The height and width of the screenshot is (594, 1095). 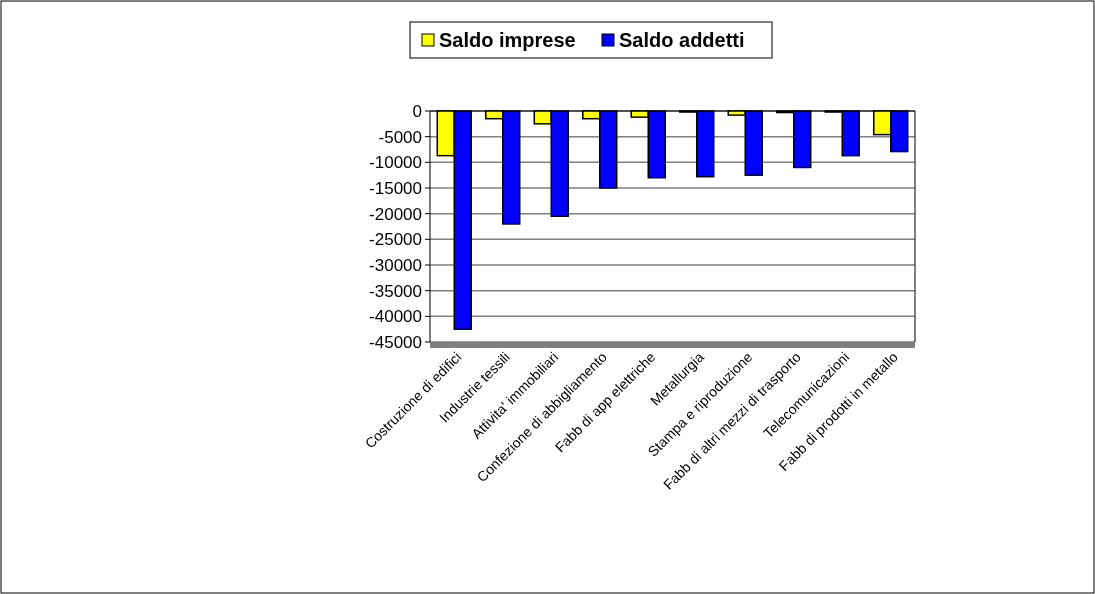 What do you see at coordinates (395, 163) in the screenshot?
I see `y-tick-label: -10000` at bounding box center [395, 163].